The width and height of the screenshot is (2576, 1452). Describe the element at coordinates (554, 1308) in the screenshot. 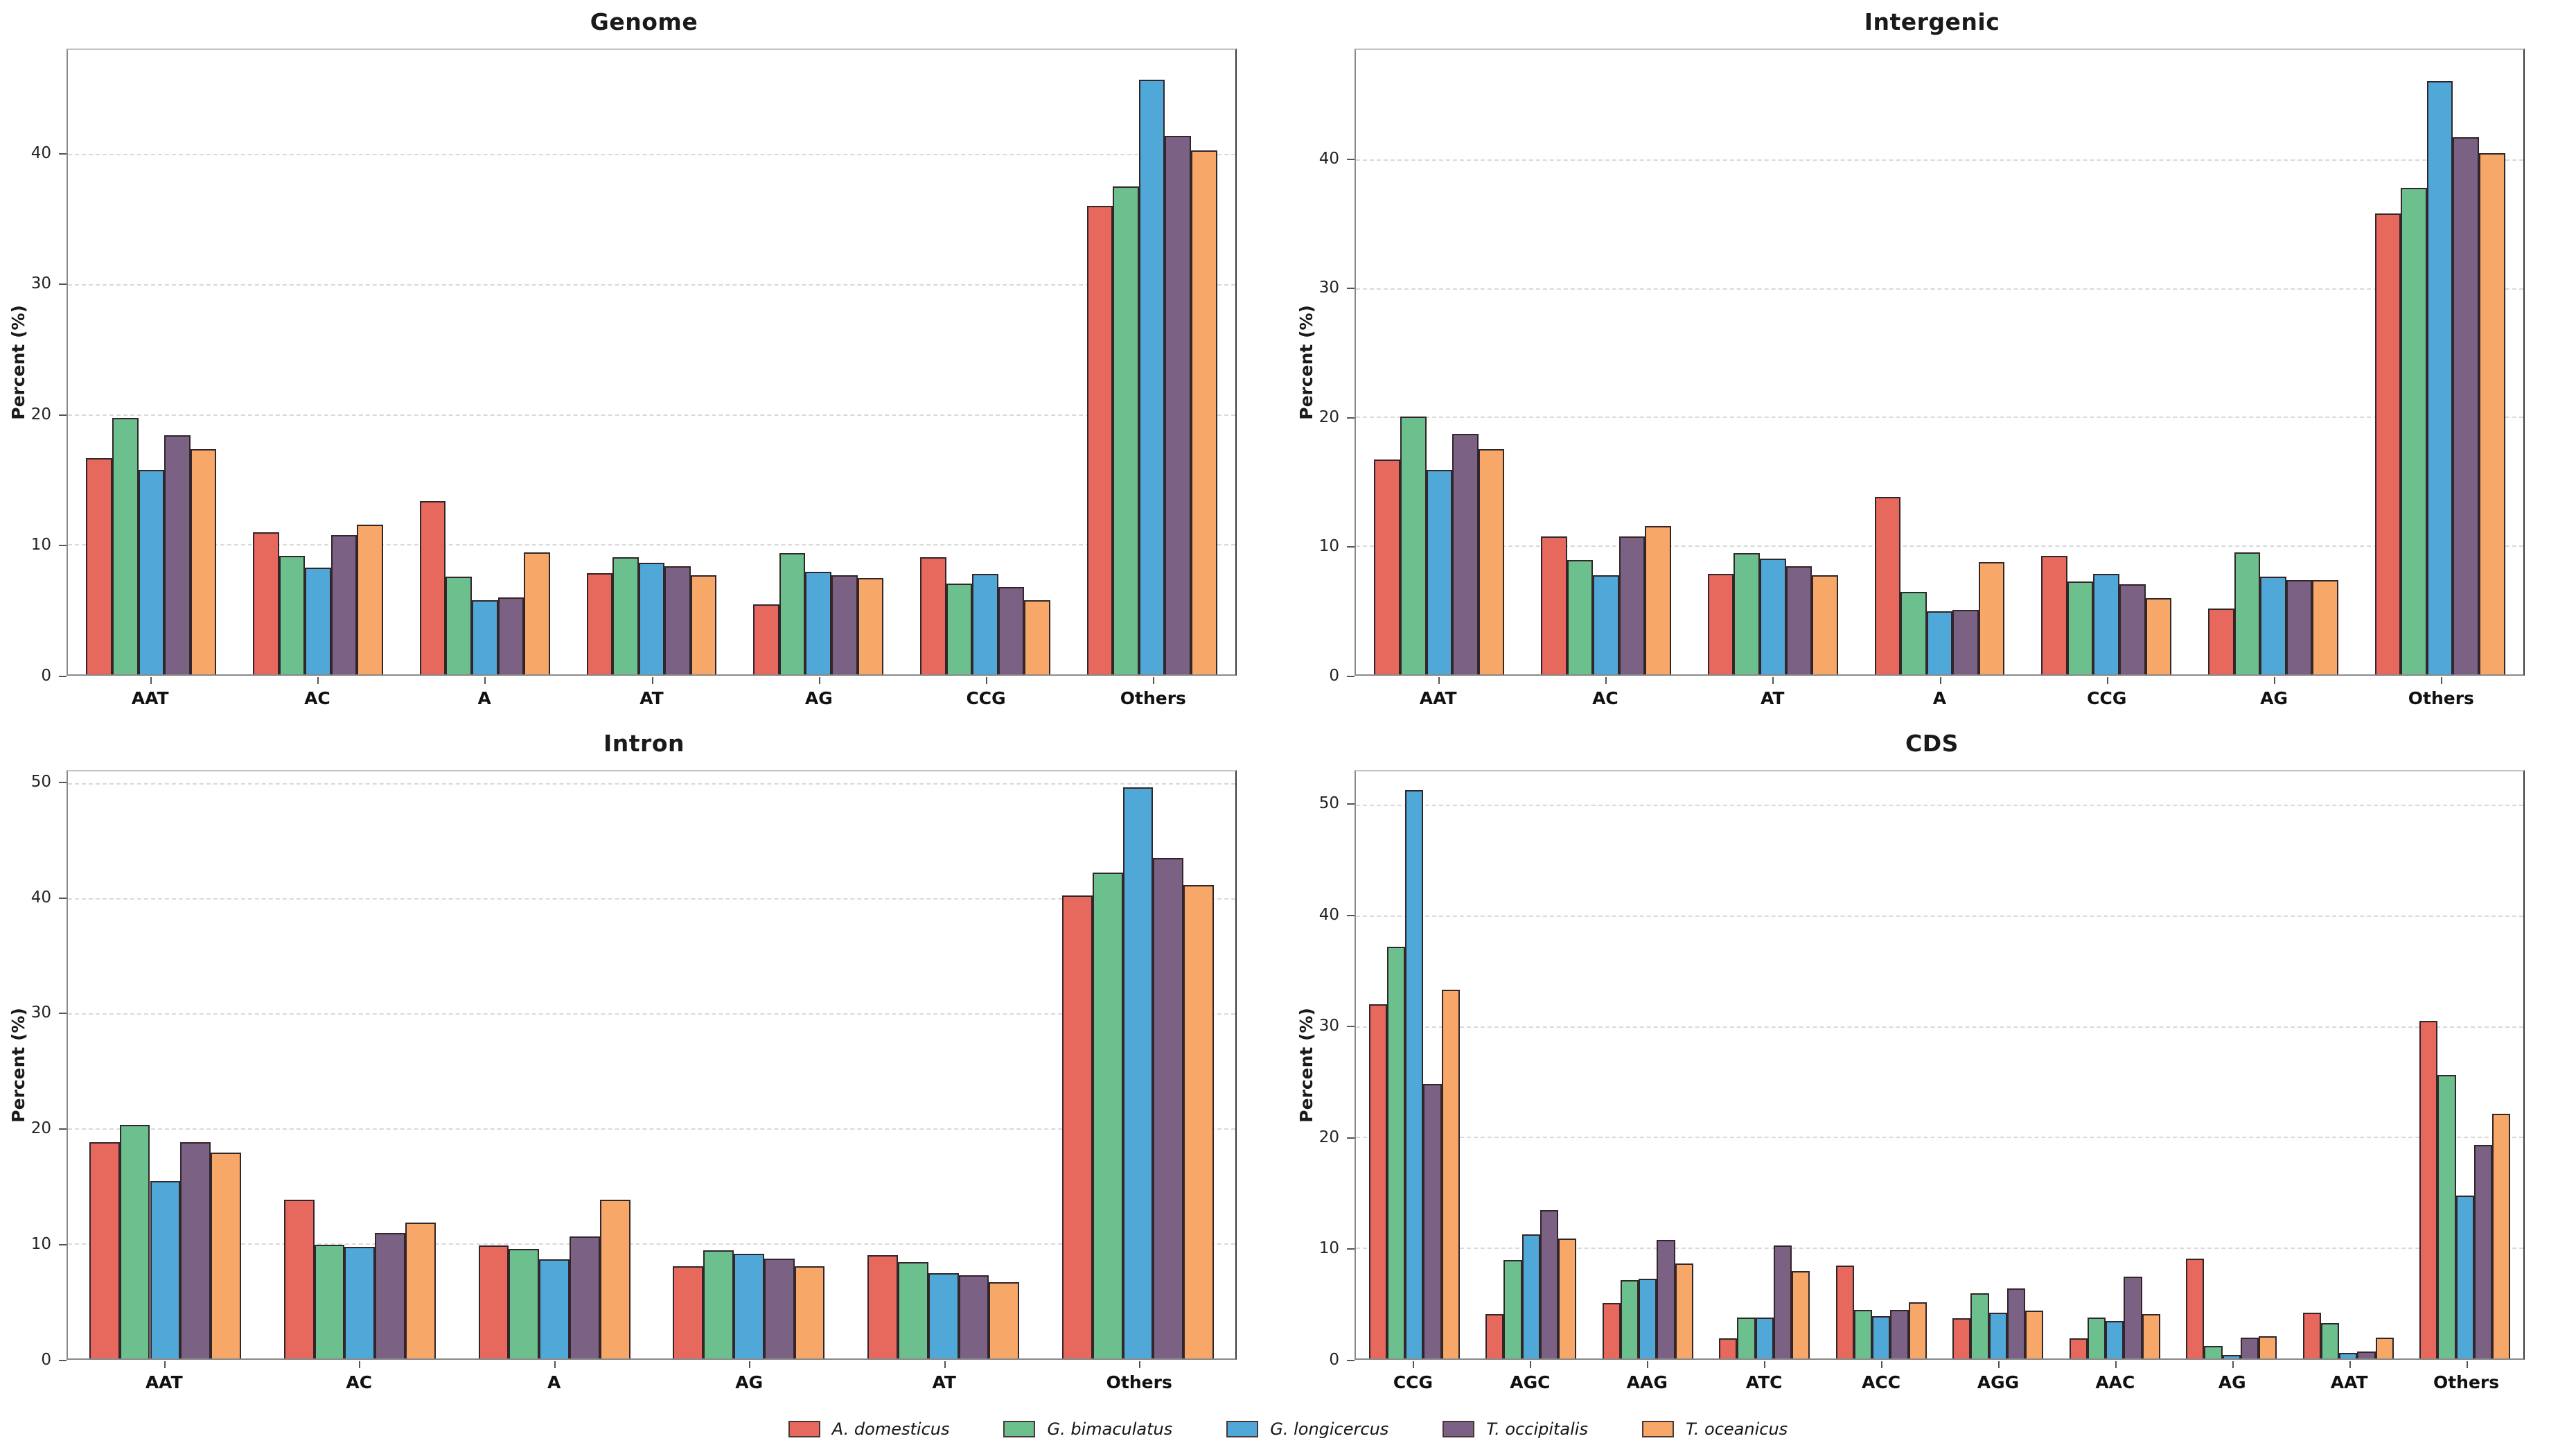

I see `bar-g-longicercus-a` at that location.